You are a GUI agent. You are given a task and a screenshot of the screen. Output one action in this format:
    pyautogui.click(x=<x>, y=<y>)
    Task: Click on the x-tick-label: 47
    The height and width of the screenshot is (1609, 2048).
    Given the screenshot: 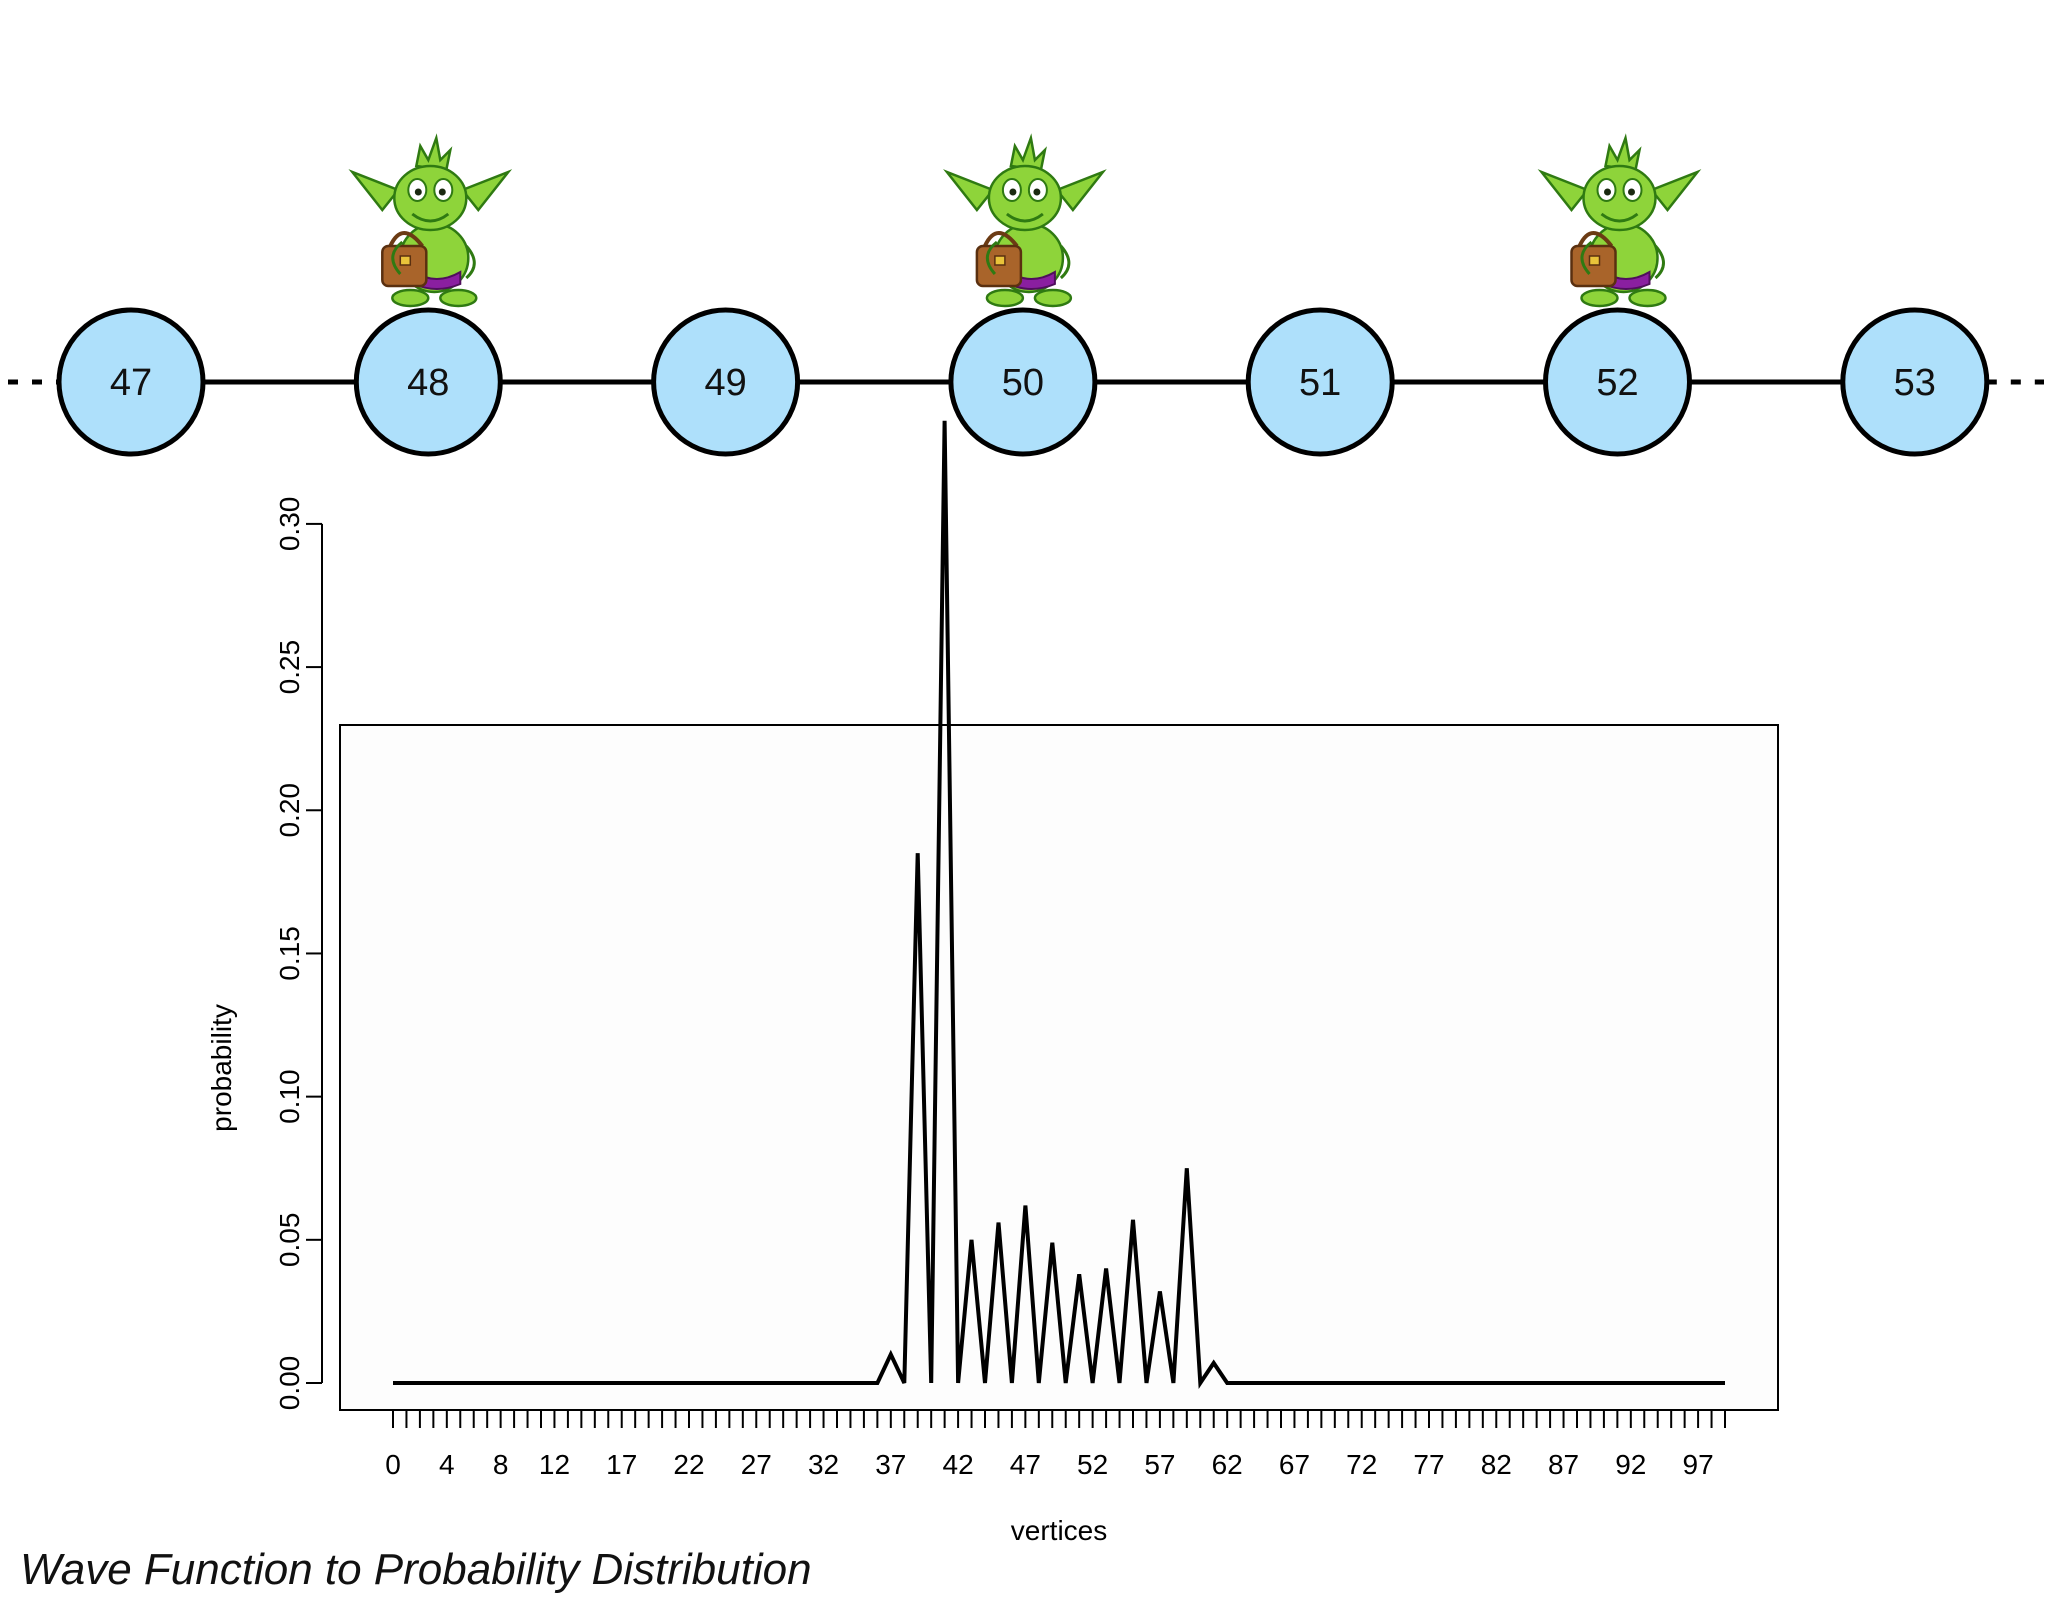 What is the action you would take?
    pyautogui.click(x=1025, y=1464)
    